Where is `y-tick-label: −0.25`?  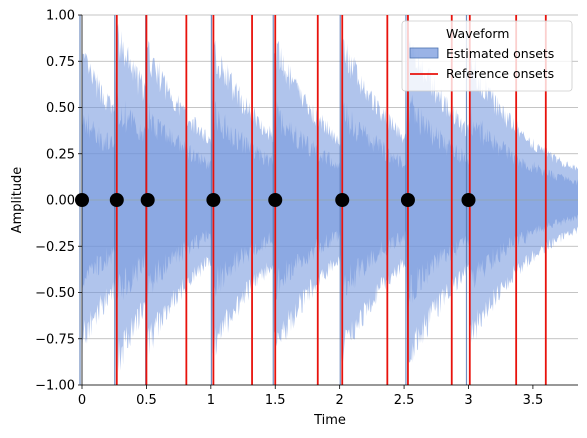 y-tick-label: −0.25 is located at coordinates (55, 247).